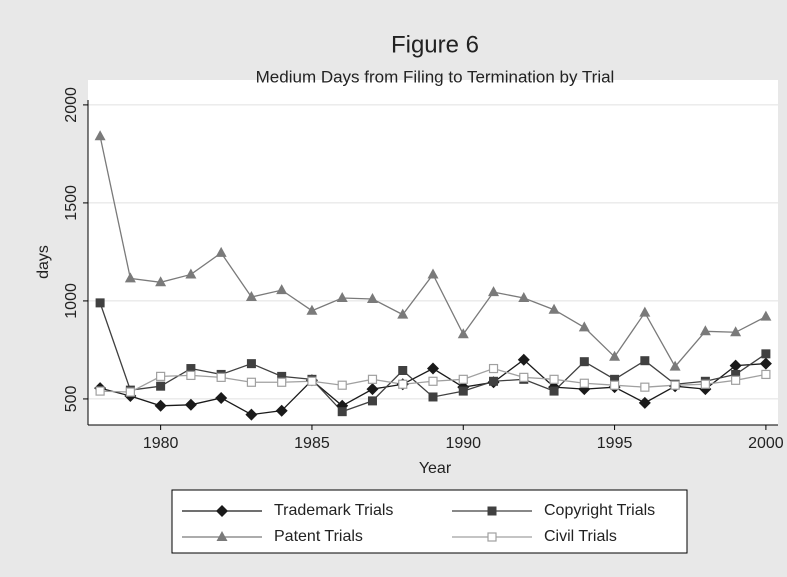 The image size is (787, 577). Describe the element at coordinates (599, 510) in the screenshot. I see `legend-label: Copyright Trials` at that location.